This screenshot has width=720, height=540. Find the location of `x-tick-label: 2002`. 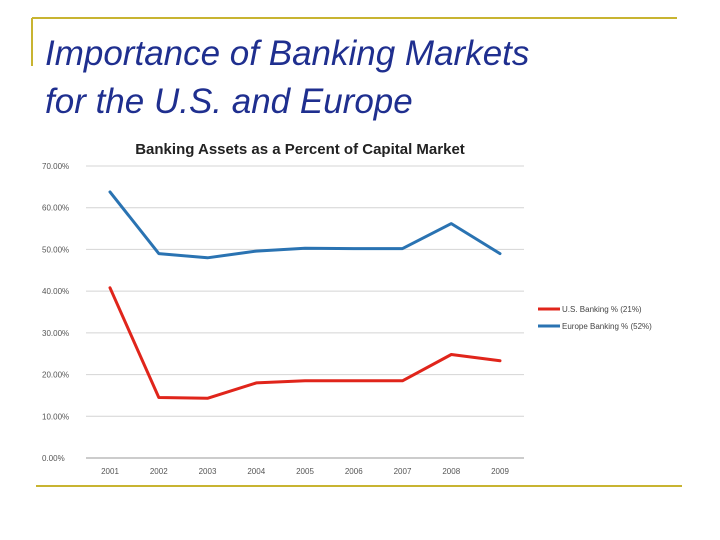

x-tick-label: 2002 is located at coordinates (159, 471).